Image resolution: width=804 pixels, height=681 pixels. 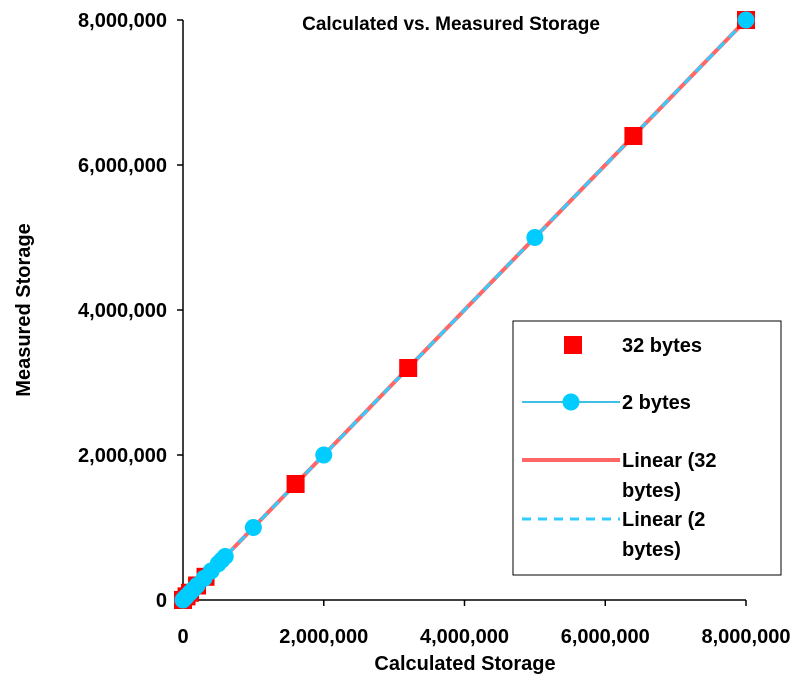 What do you see at coordinates (464, 664) in the screenshot?
I see `x-axis-label: Calculated Storage` at bounding box center [464, 664].